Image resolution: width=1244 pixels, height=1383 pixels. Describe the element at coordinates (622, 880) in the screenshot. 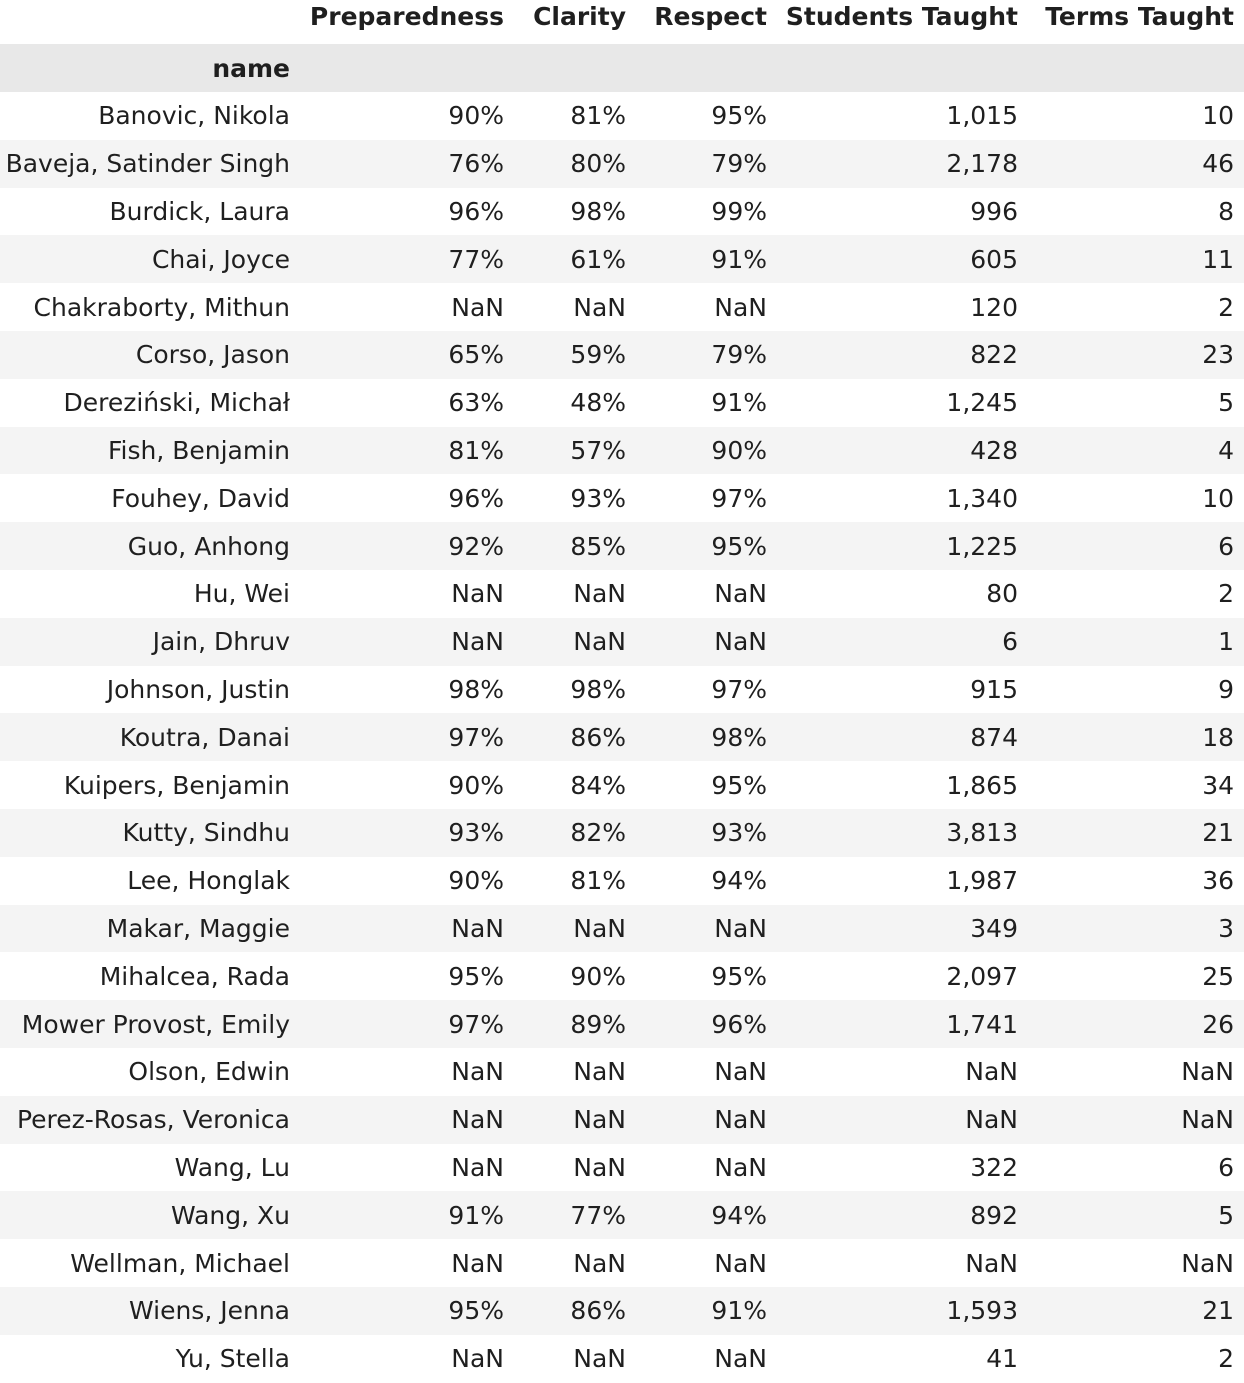

I see `table-row: Lee, Honglak 90% 81% 94% 1,987 36` at that location.